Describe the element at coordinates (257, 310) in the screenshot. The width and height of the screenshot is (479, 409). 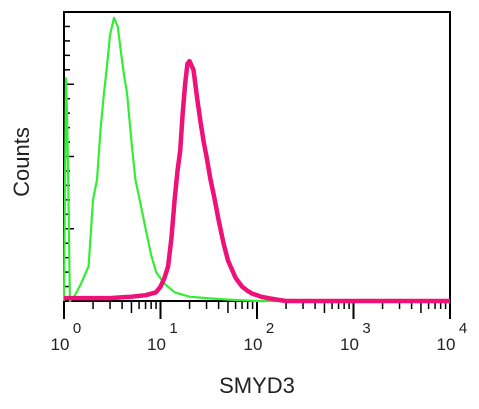
I see `x-axis-ticks` at that location.